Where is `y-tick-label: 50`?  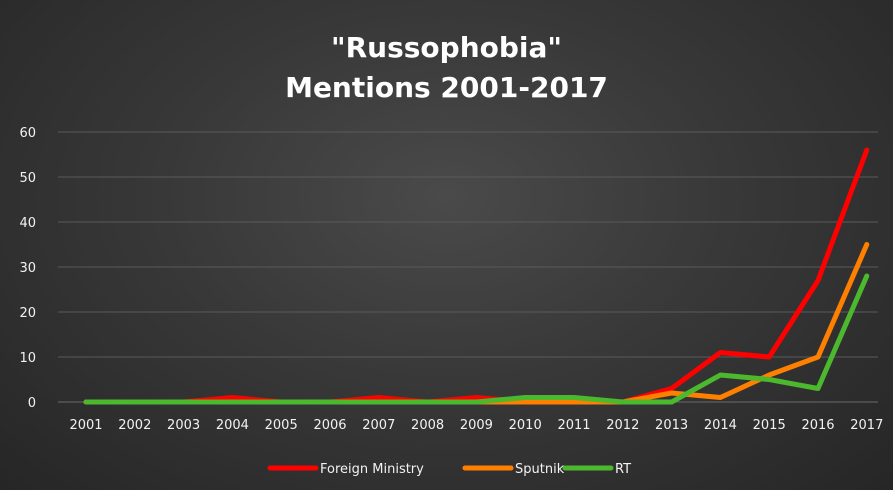
y-tick-label: 50 is located at coordinates (27, 178).